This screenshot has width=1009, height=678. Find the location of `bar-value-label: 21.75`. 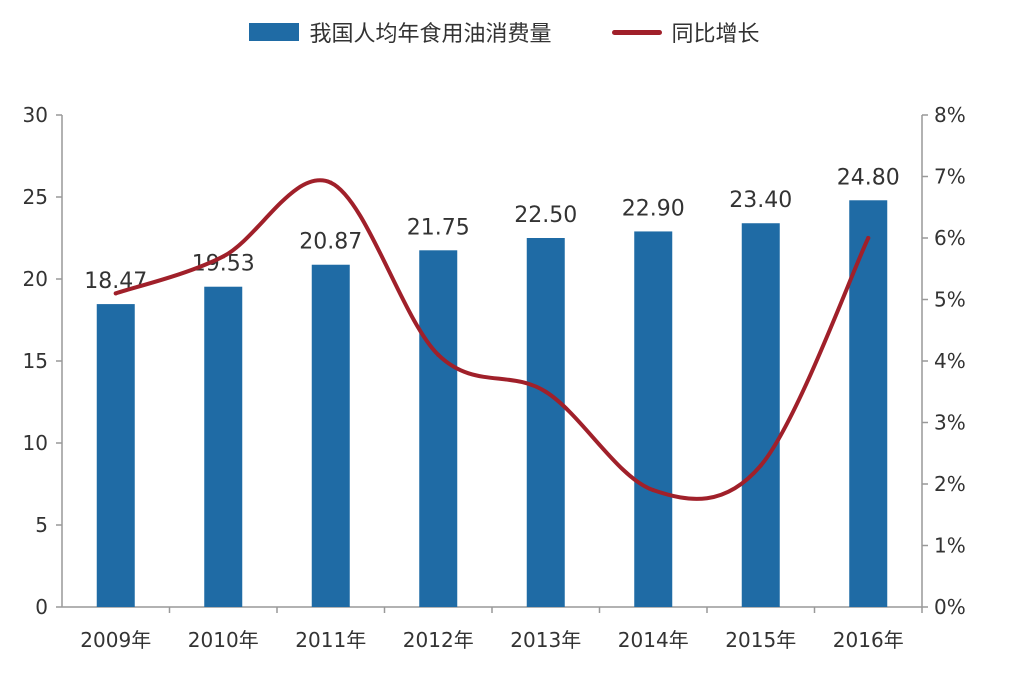

bar-value-label: 21.75 is located at coordinates (438, 227).